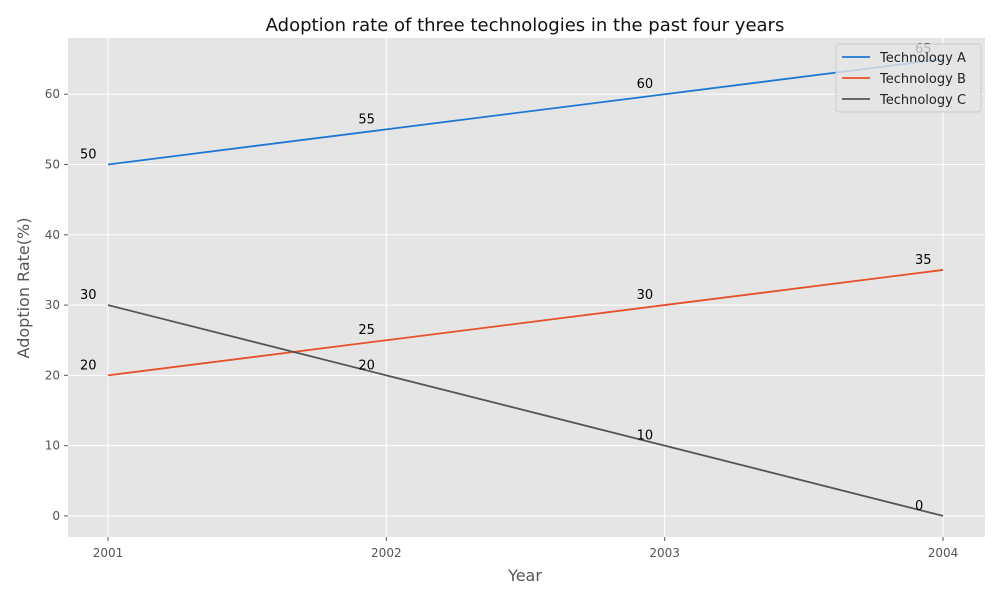 Image resolution: width=1000 pixels, height=600 pixels. I want to click on x-tick-label: 2004, so click(943, 553).